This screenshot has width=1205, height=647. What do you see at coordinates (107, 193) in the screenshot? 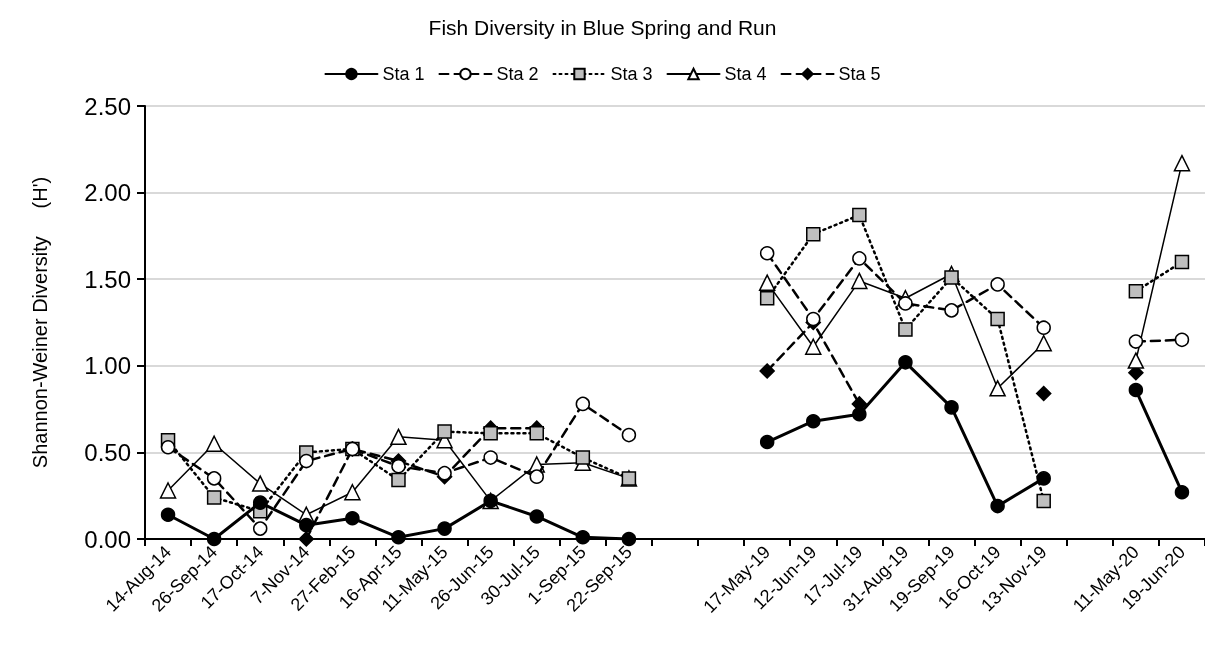
I see `y-tick-label: 2.00` at bounding box center [107, 193].